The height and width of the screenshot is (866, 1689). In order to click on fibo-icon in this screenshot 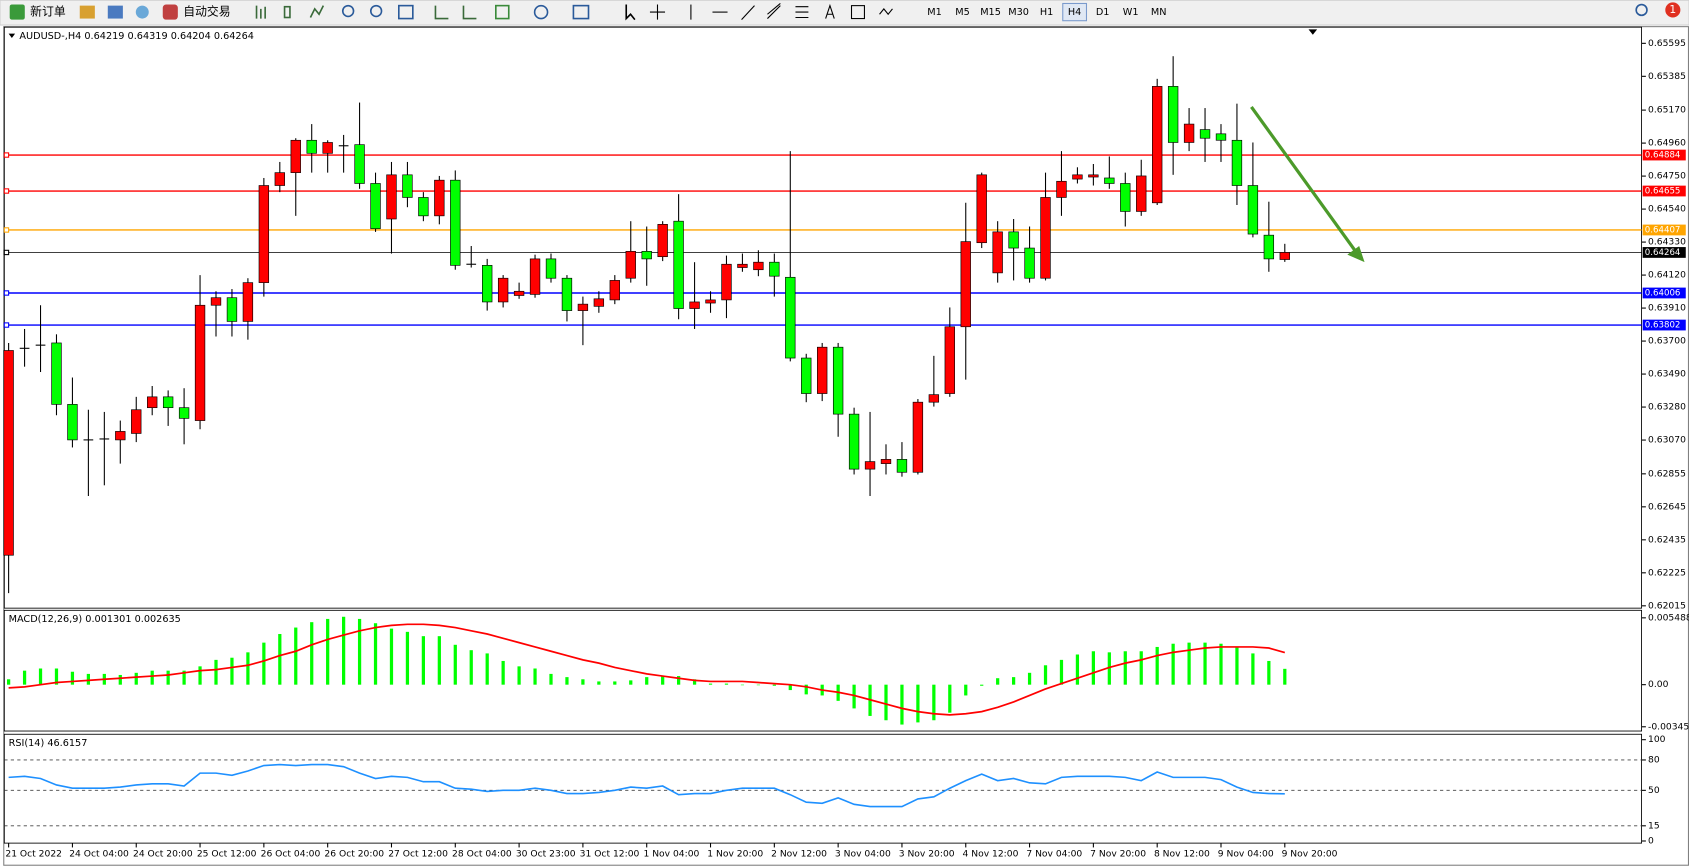, I will do `click(802, 12)`.